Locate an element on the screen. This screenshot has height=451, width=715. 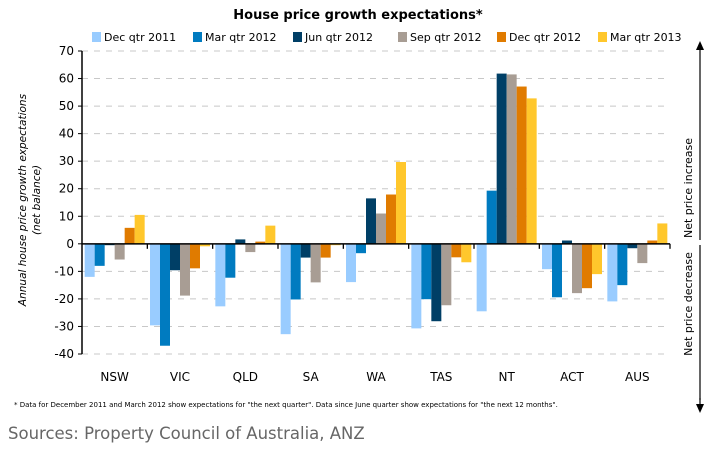
category-label: WA is located at coordinates (376, 377).